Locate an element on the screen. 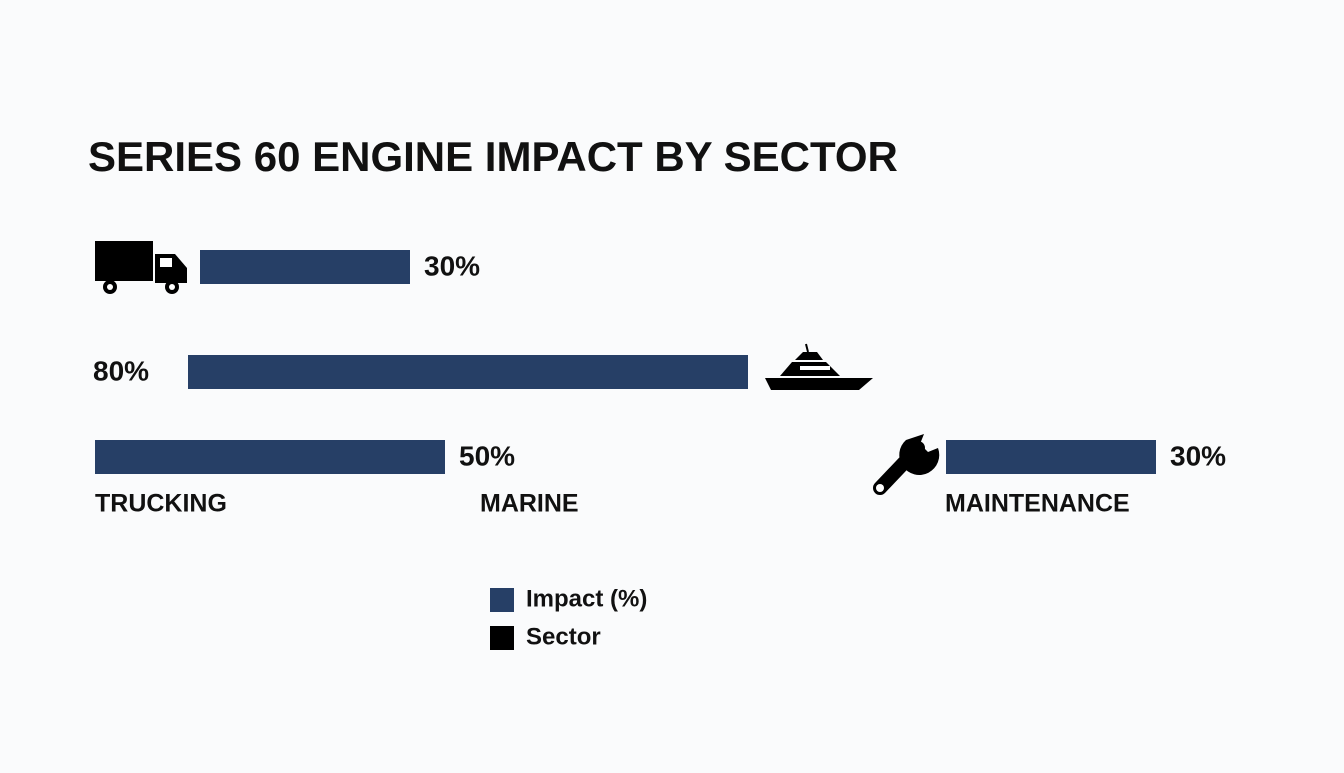 This screenshot has width=1344, height=773. legend: Impact (%) Sector is located at coordinates (568, 617).